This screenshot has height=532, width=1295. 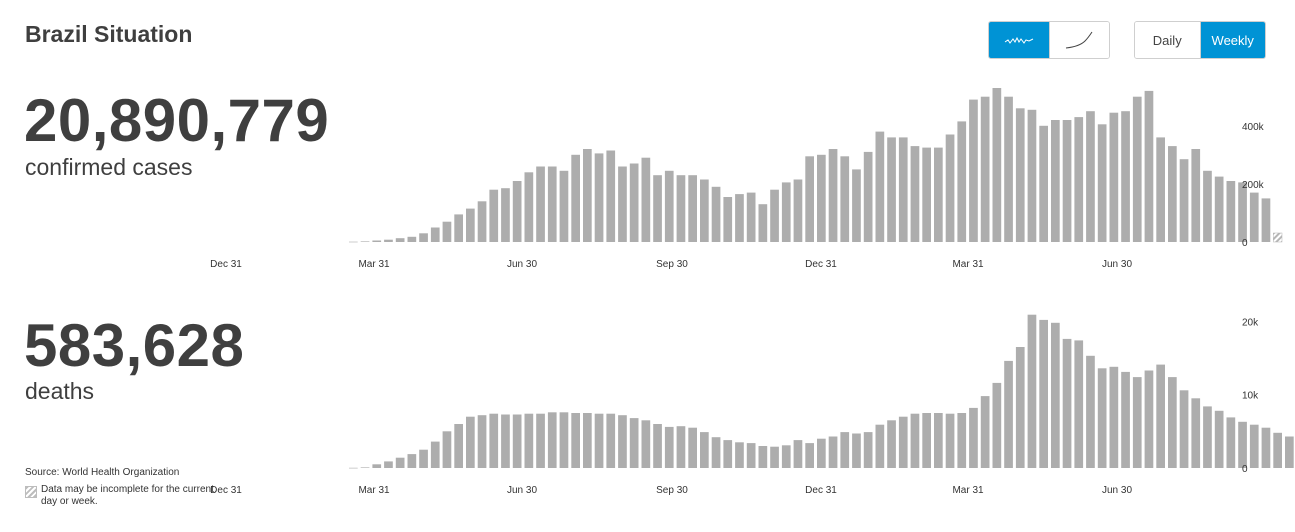 What do you see at coordinates (1167, 40) in the screenshot?
I see `daily-button: Daily` at bounding box center [1167, 40].